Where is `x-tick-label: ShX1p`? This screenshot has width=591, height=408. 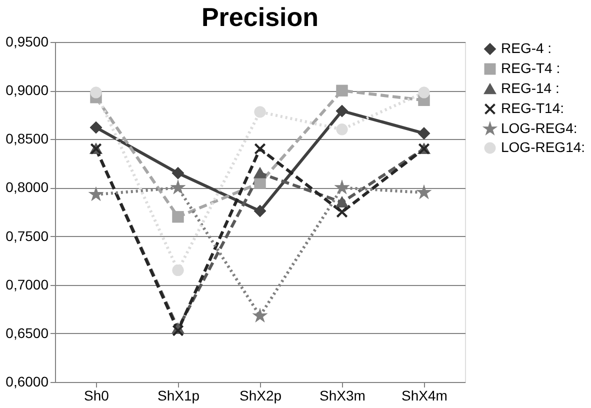
x-tick-label: ShX1p is located at coordinates (178, 396).